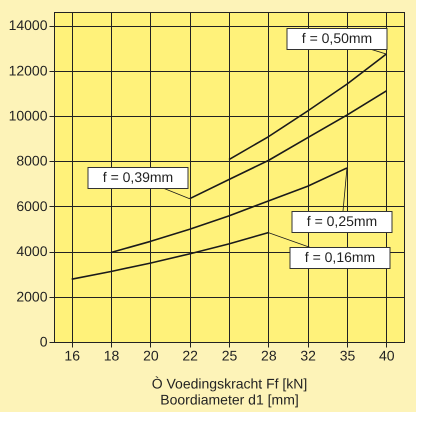 The height and width of the screenshot is (437, 433). What do you see at coordinates (387, 356) in the screenshot?
I see `x-tick-label: 40` at bounding box center [387, 356].